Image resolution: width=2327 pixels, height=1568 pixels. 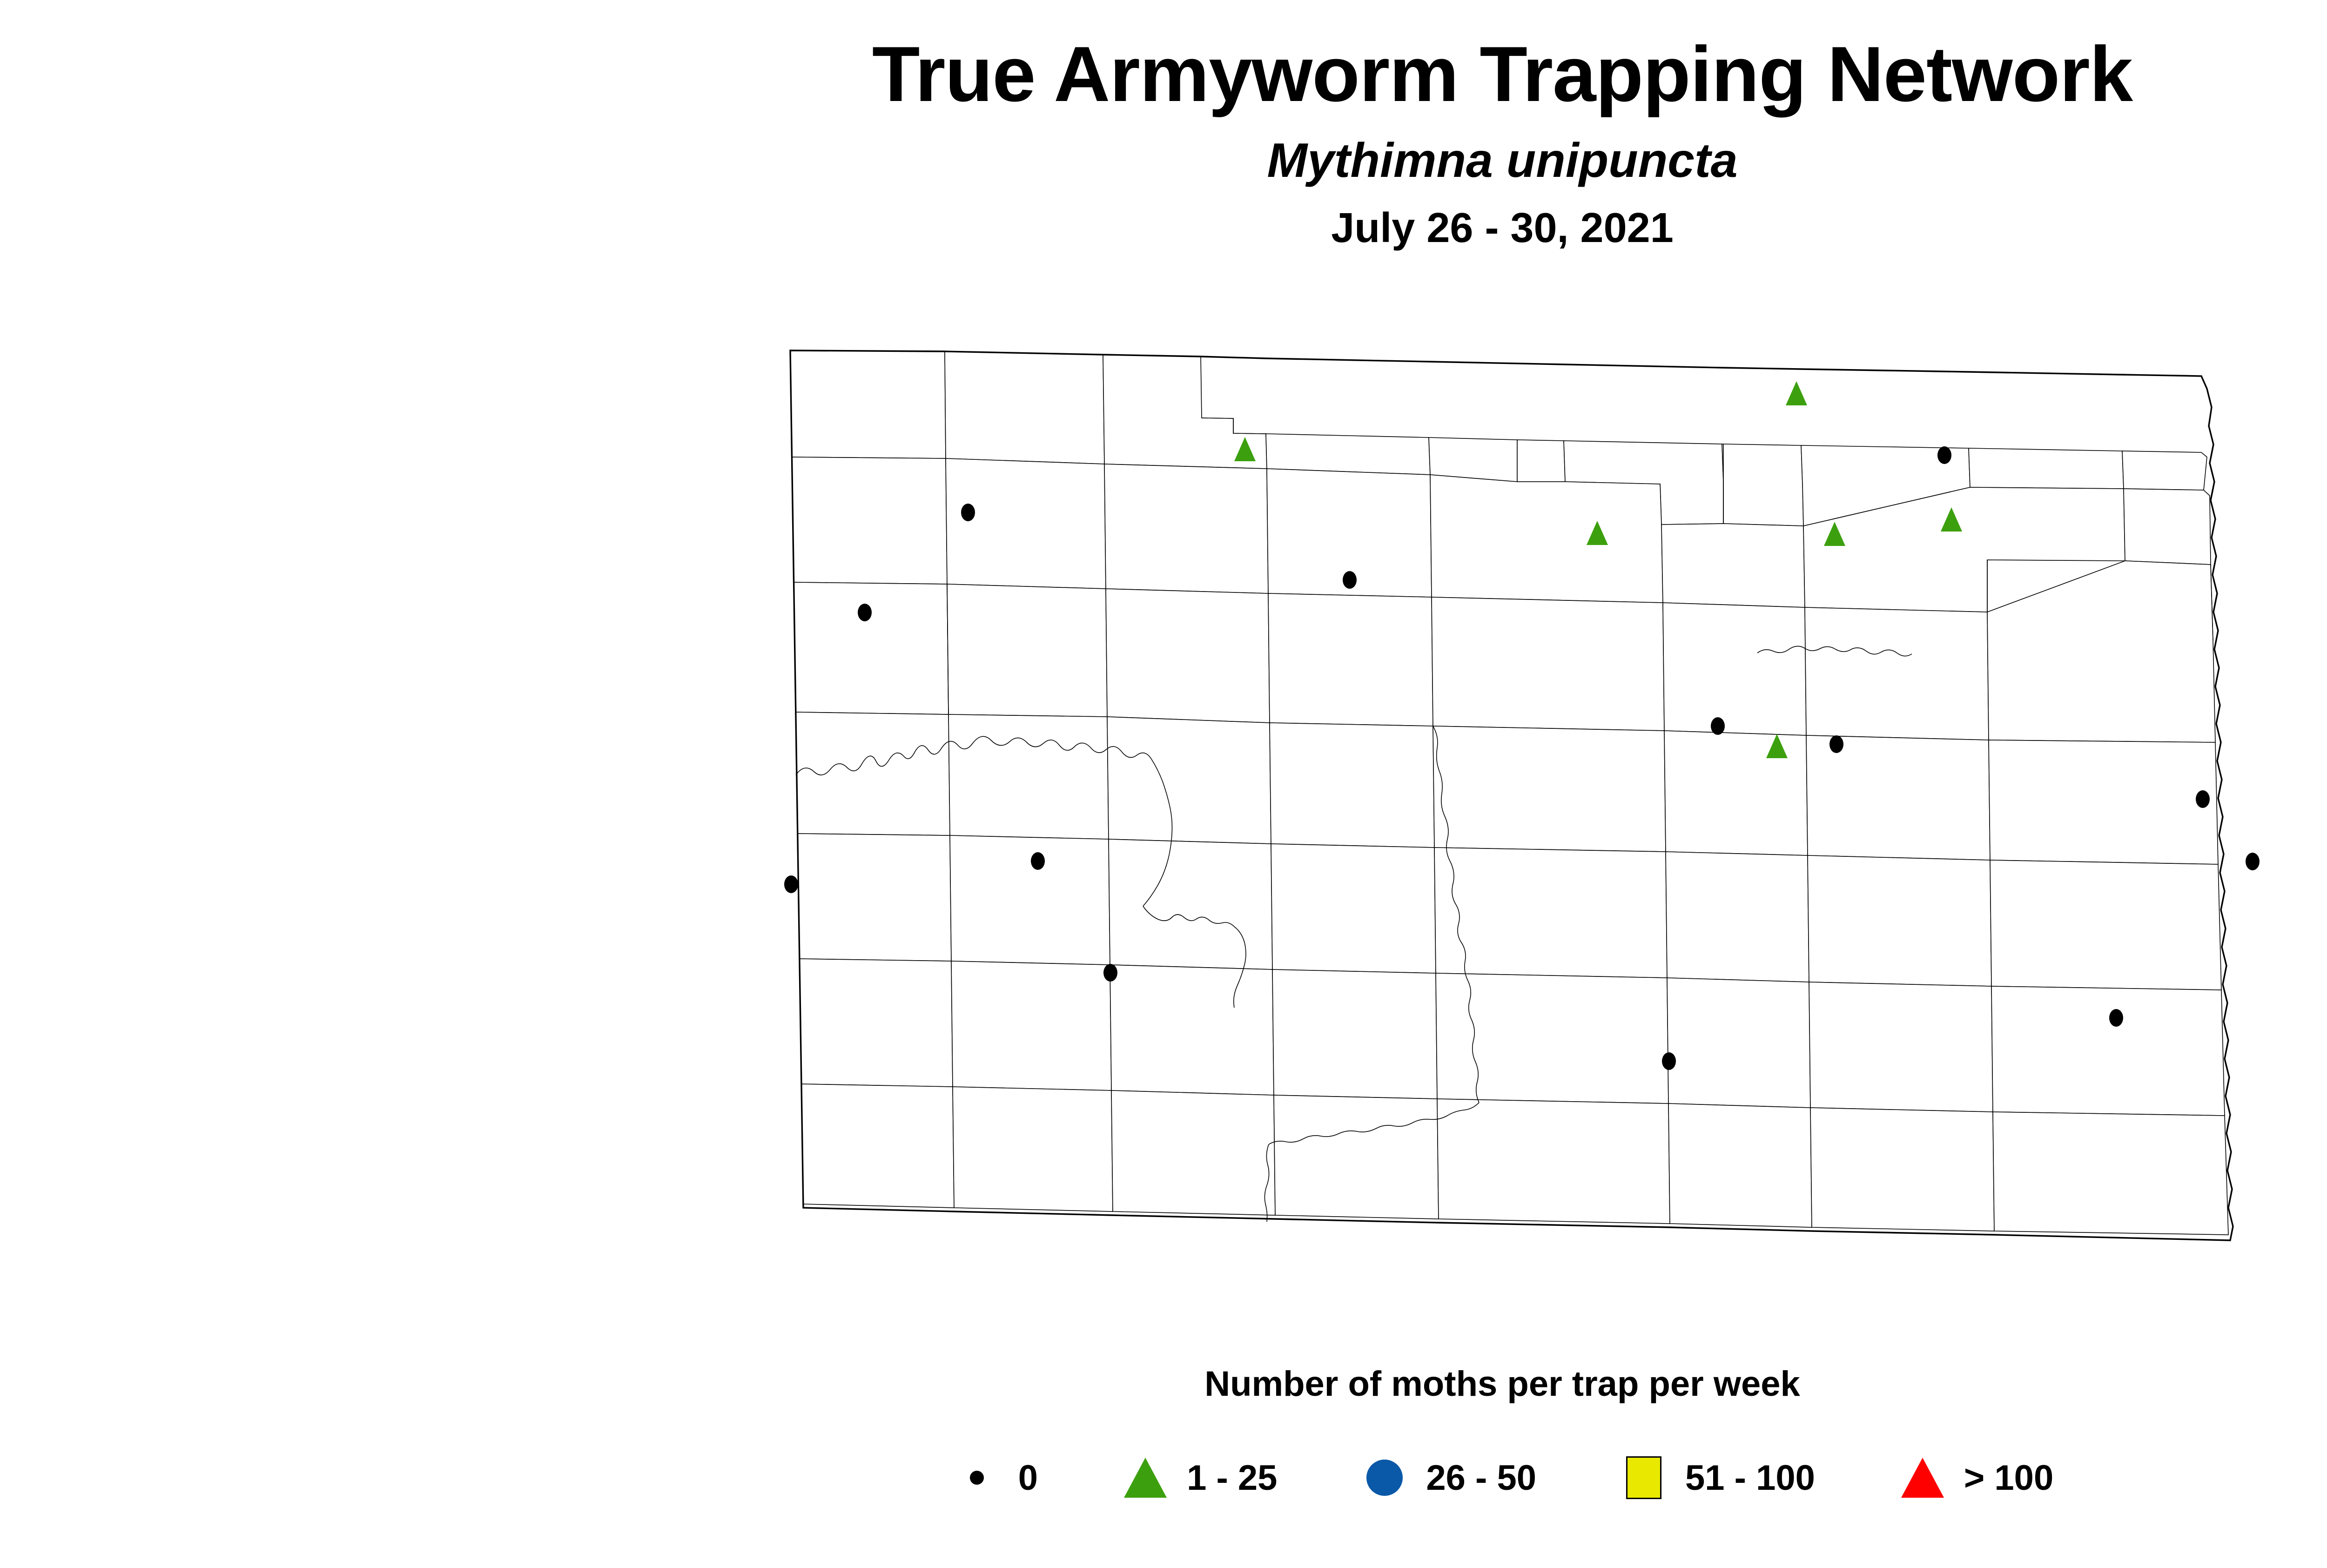 I want to click on black-dot-icon, so click(x=976, y=1477).